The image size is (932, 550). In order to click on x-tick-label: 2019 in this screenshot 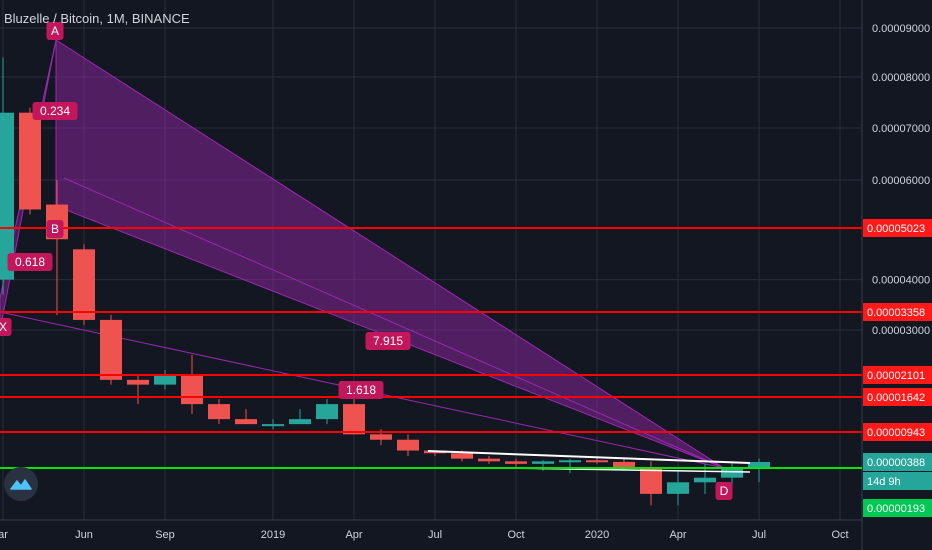, I will do `click(273, 535)`.